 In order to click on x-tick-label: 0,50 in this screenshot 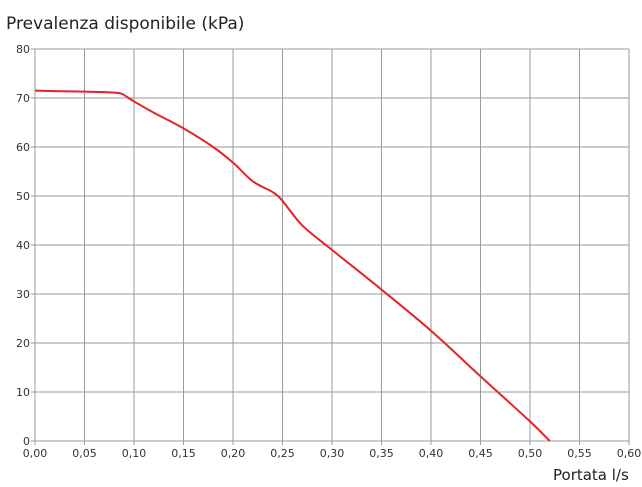, I will do `click(530, 453)`.